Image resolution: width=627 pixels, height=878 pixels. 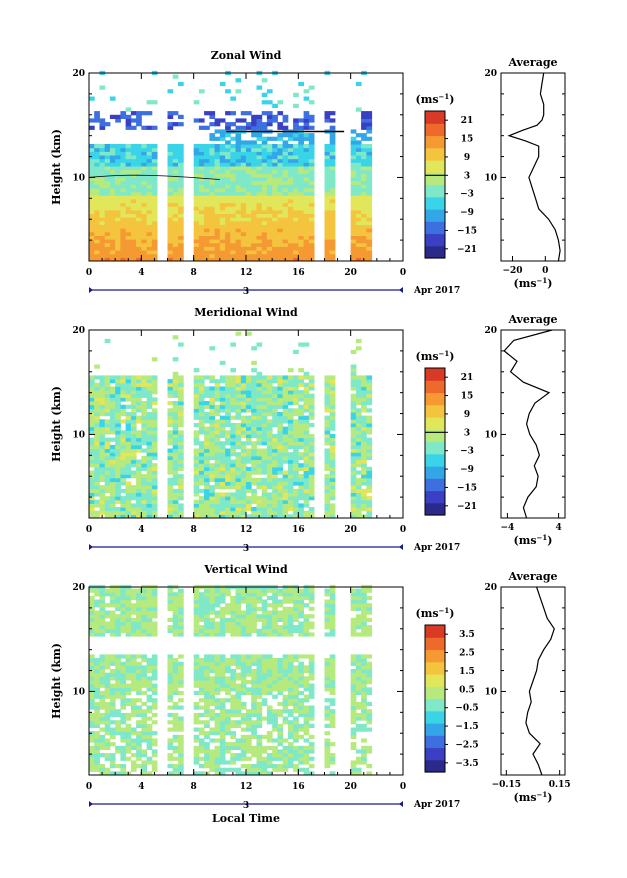 What do you see at coordinates (467, 507) in the screenshot?
I see `colorbar-tick-label: −21` at bounding box center [467, 507].